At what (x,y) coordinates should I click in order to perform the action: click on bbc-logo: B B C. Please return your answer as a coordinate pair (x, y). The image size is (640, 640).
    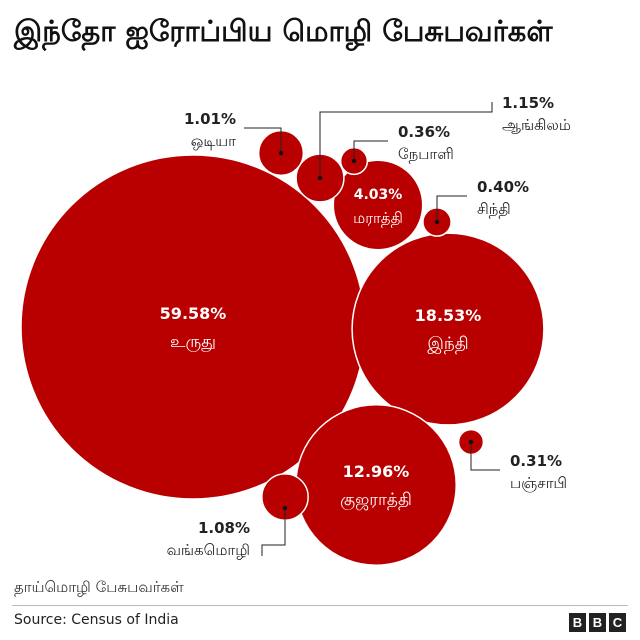
    Looking at the image, I should click on (597, 622).